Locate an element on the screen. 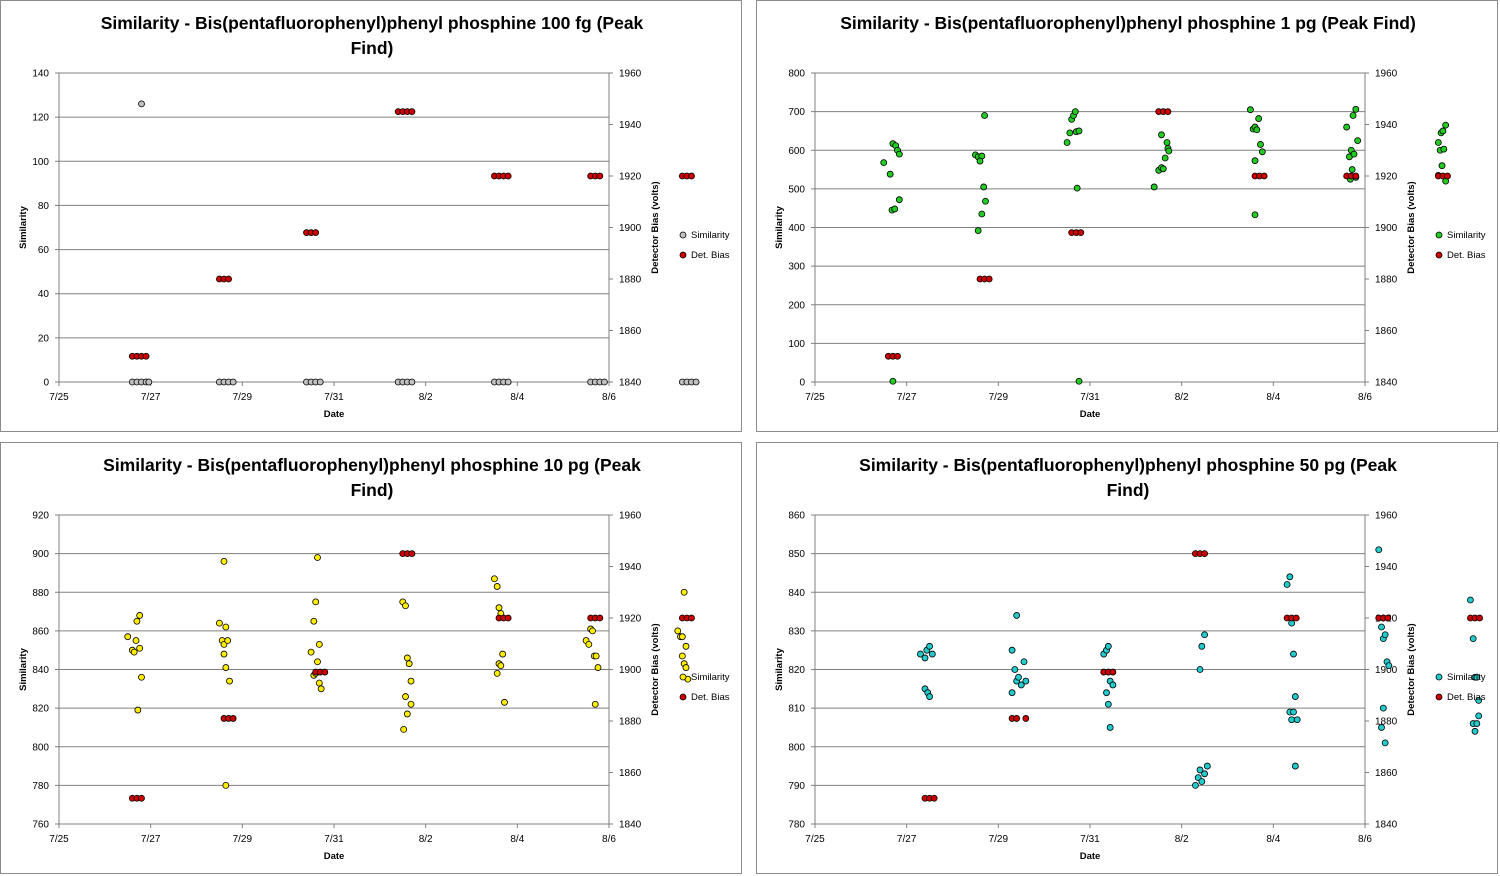  y-tick-label: 840 is located at coordinates (40, 670).